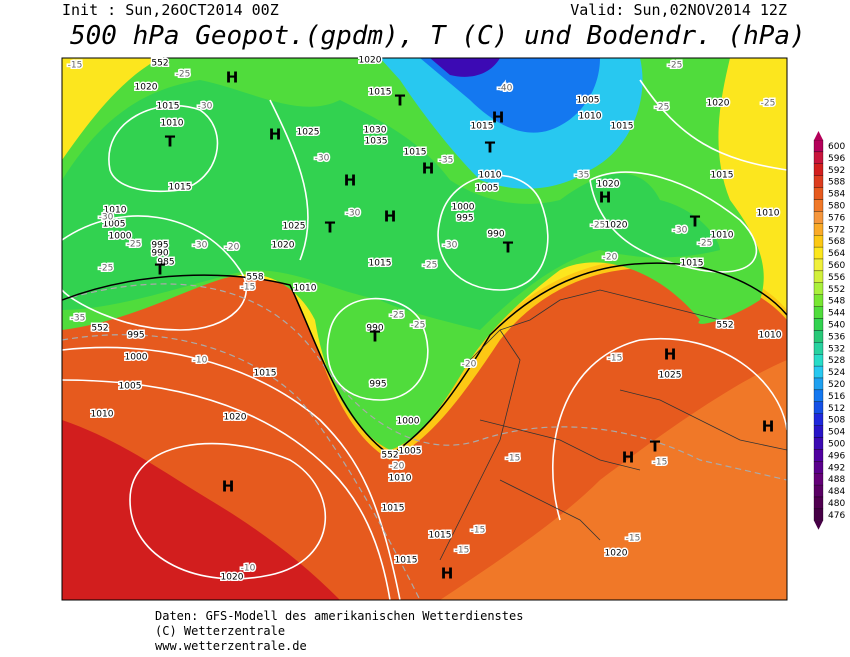  What do you see at coordinates (836, 206) in the screenshot?
I see `colorbar-label: 580` at bounding box center [836, 206].